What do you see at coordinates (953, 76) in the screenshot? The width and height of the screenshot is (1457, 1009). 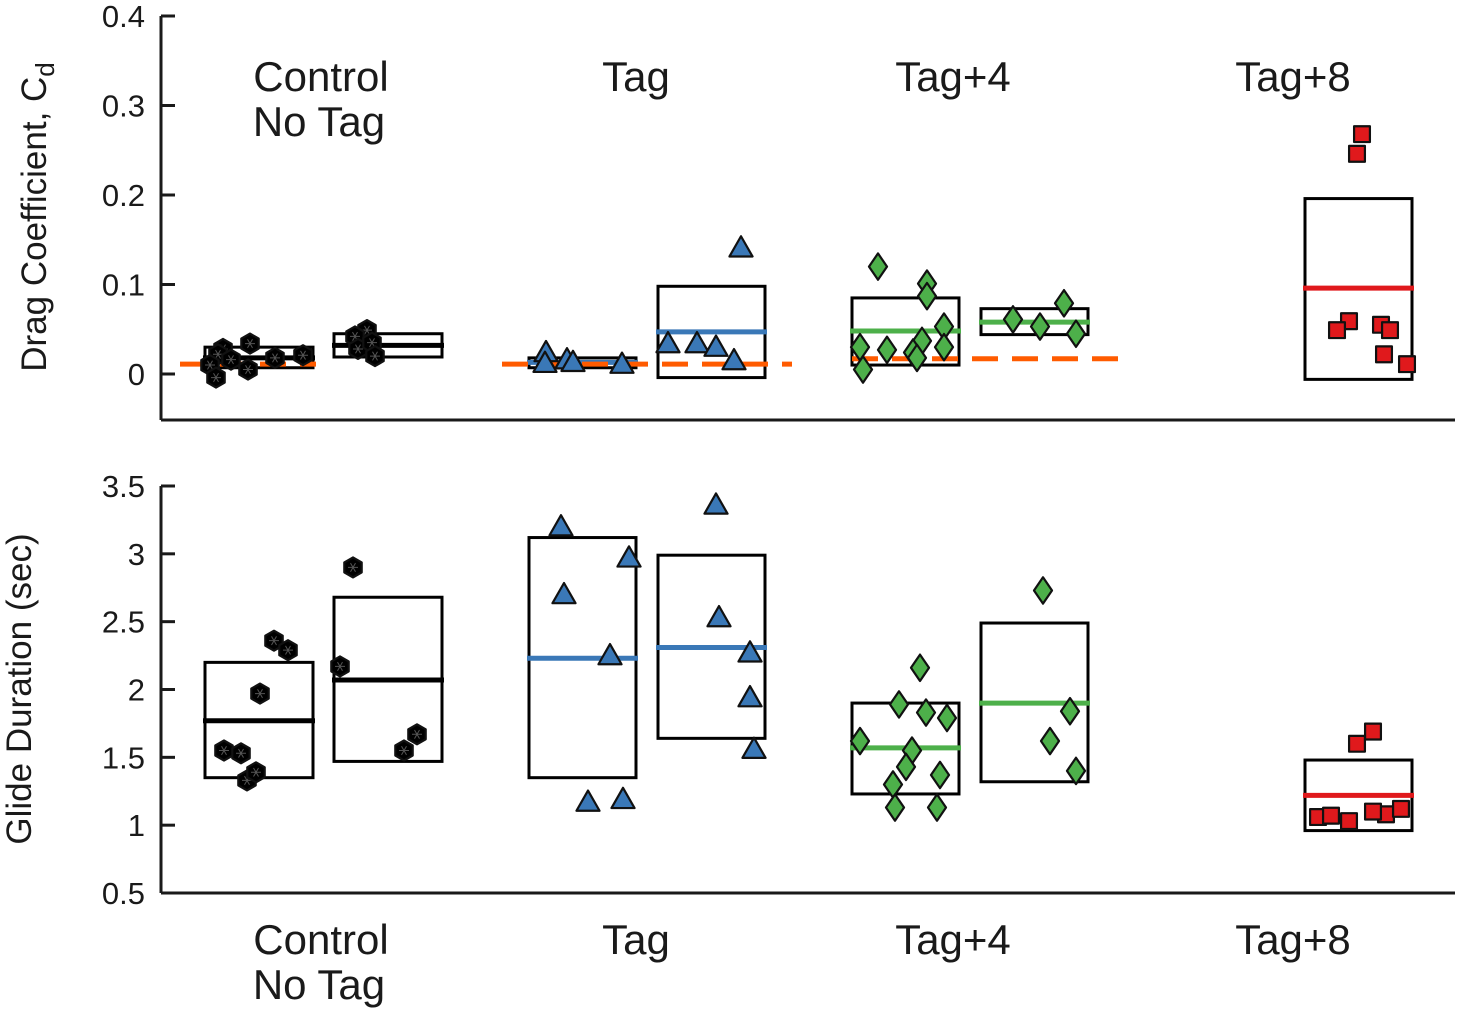 I see `top-label-tag4: Tag+4` at bounding box center [953, 76].